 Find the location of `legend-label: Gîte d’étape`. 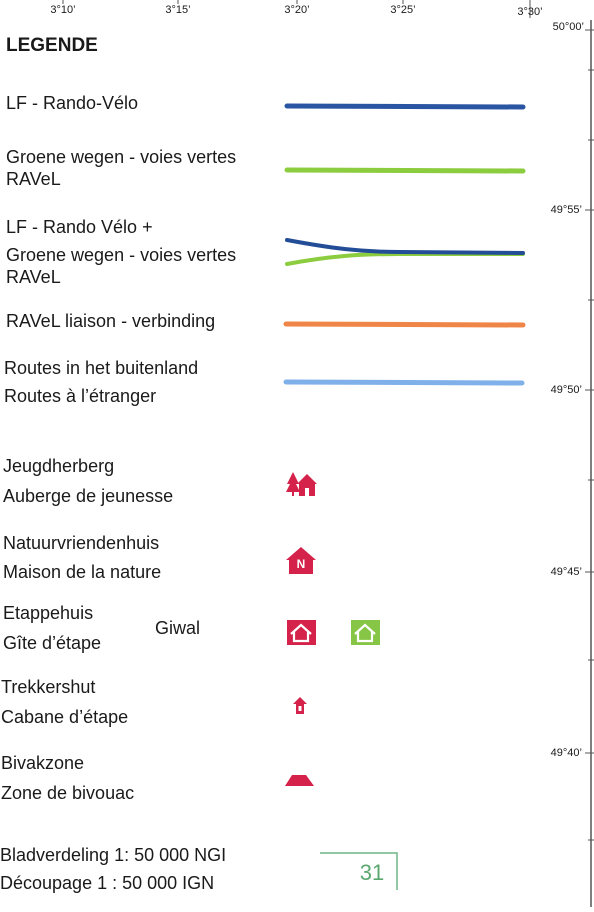

legend-label: Gîte d’étape is located at coordinates (52, 643).